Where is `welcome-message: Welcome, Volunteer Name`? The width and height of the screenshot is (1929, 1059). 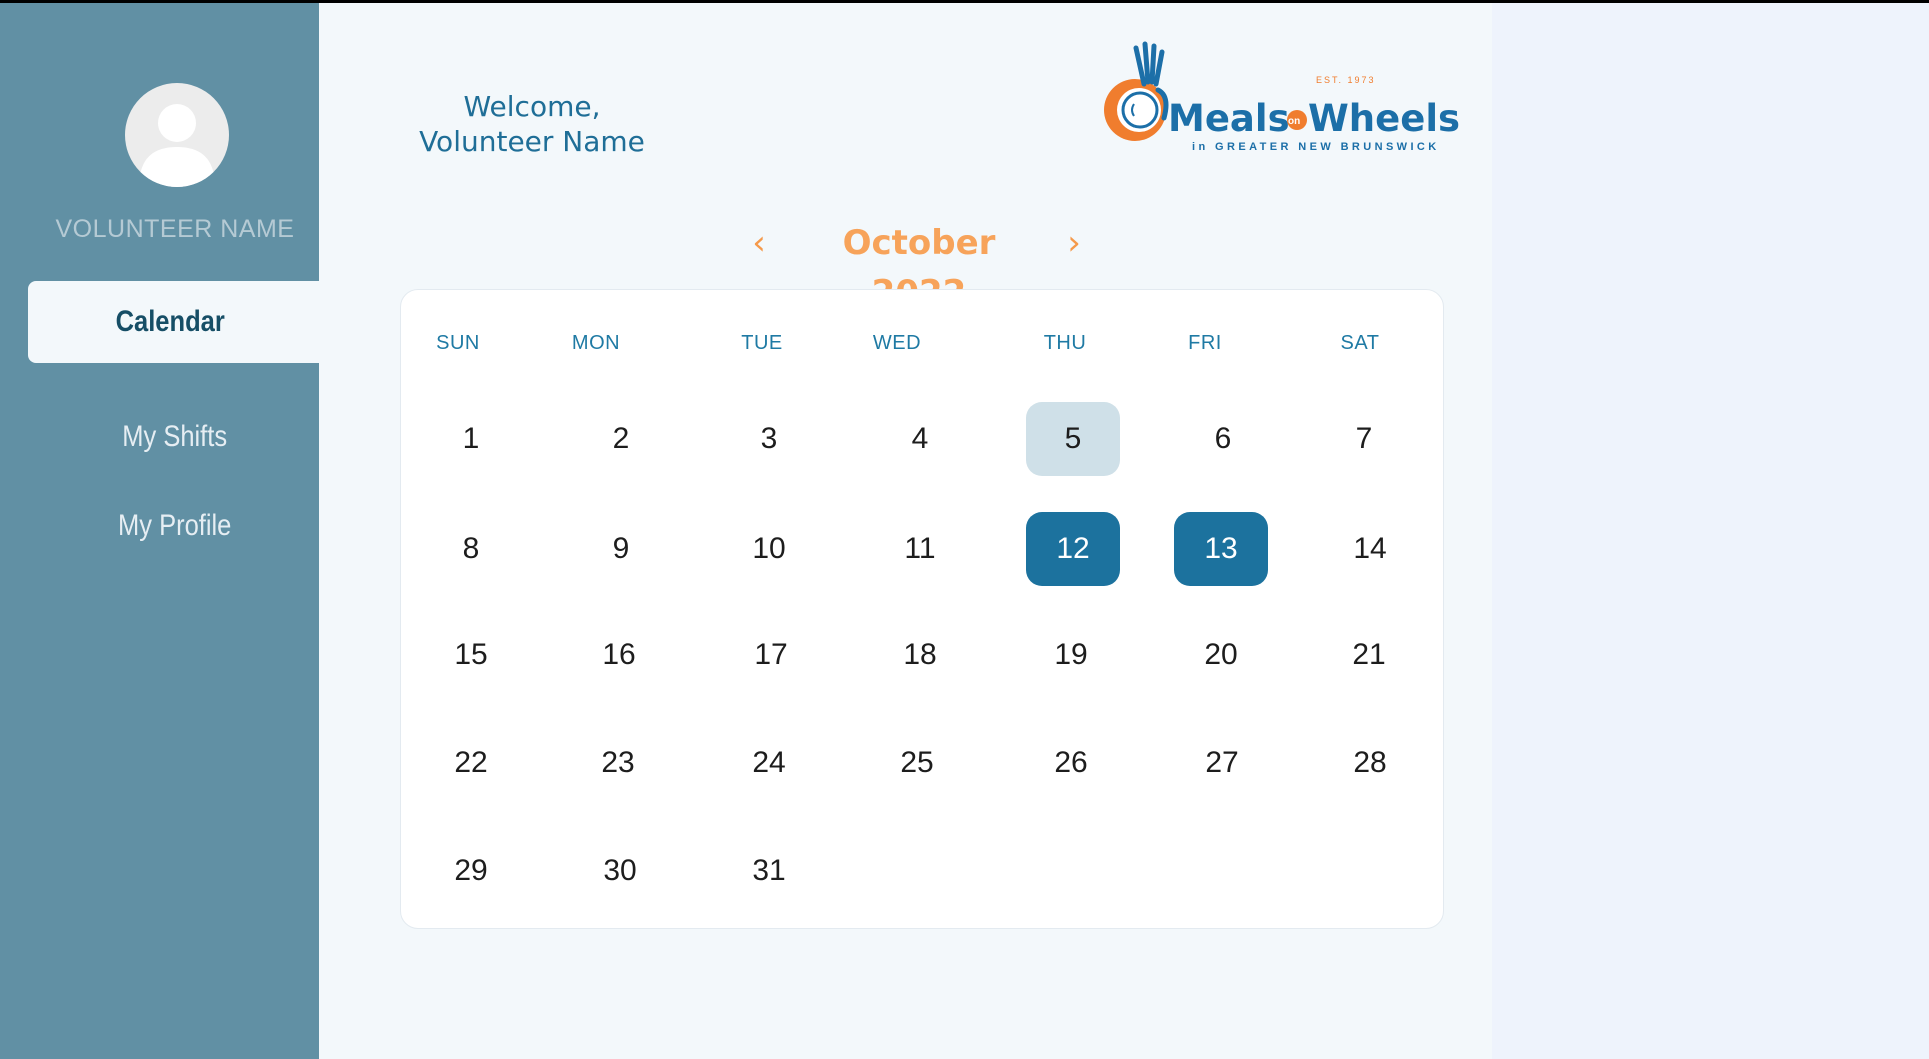
welcome-message: Welcome, Volunteer Name is located at coordinates (532, 124).